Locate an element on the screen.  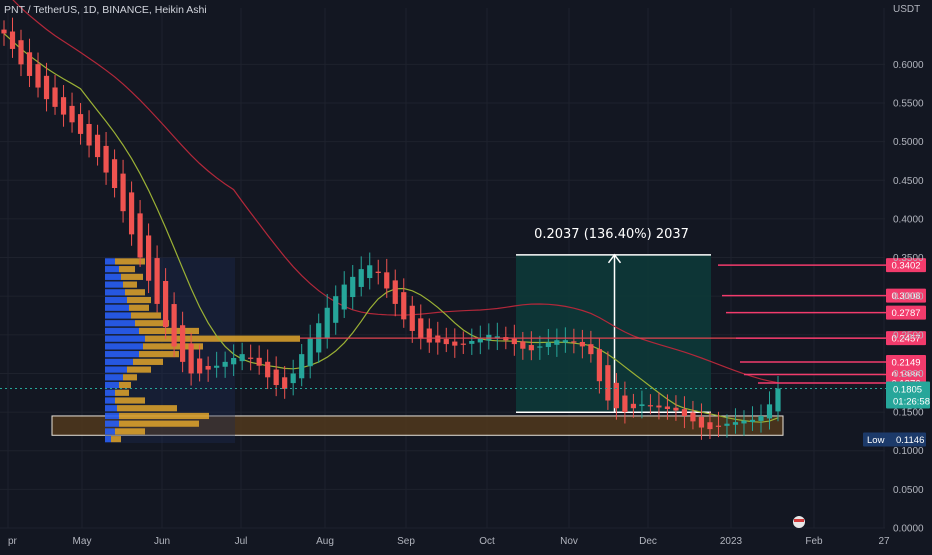
x-tick-label: Dec is located at coordinates (648, 541).